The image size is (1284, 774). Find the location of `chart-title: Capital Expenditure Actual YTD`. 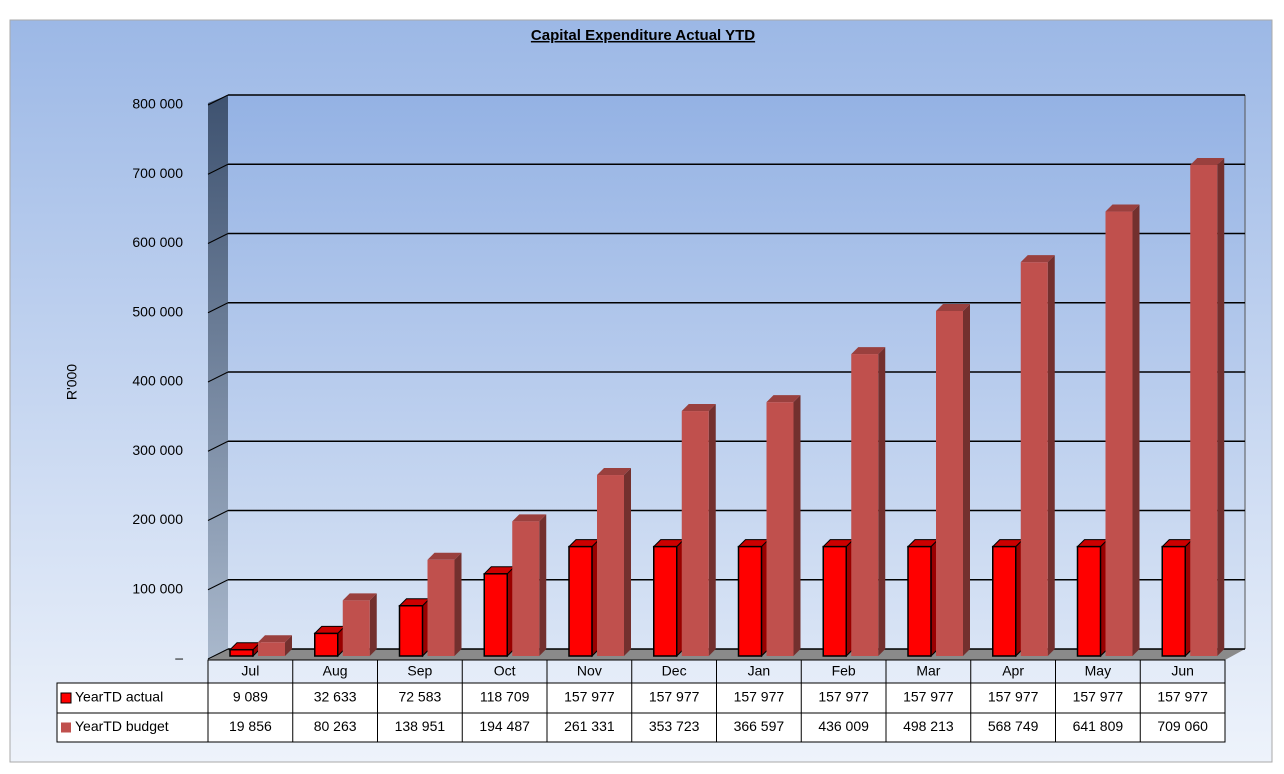

chart-title: Capital Expenditure Actual YTD is located at coordinates (643, 35).